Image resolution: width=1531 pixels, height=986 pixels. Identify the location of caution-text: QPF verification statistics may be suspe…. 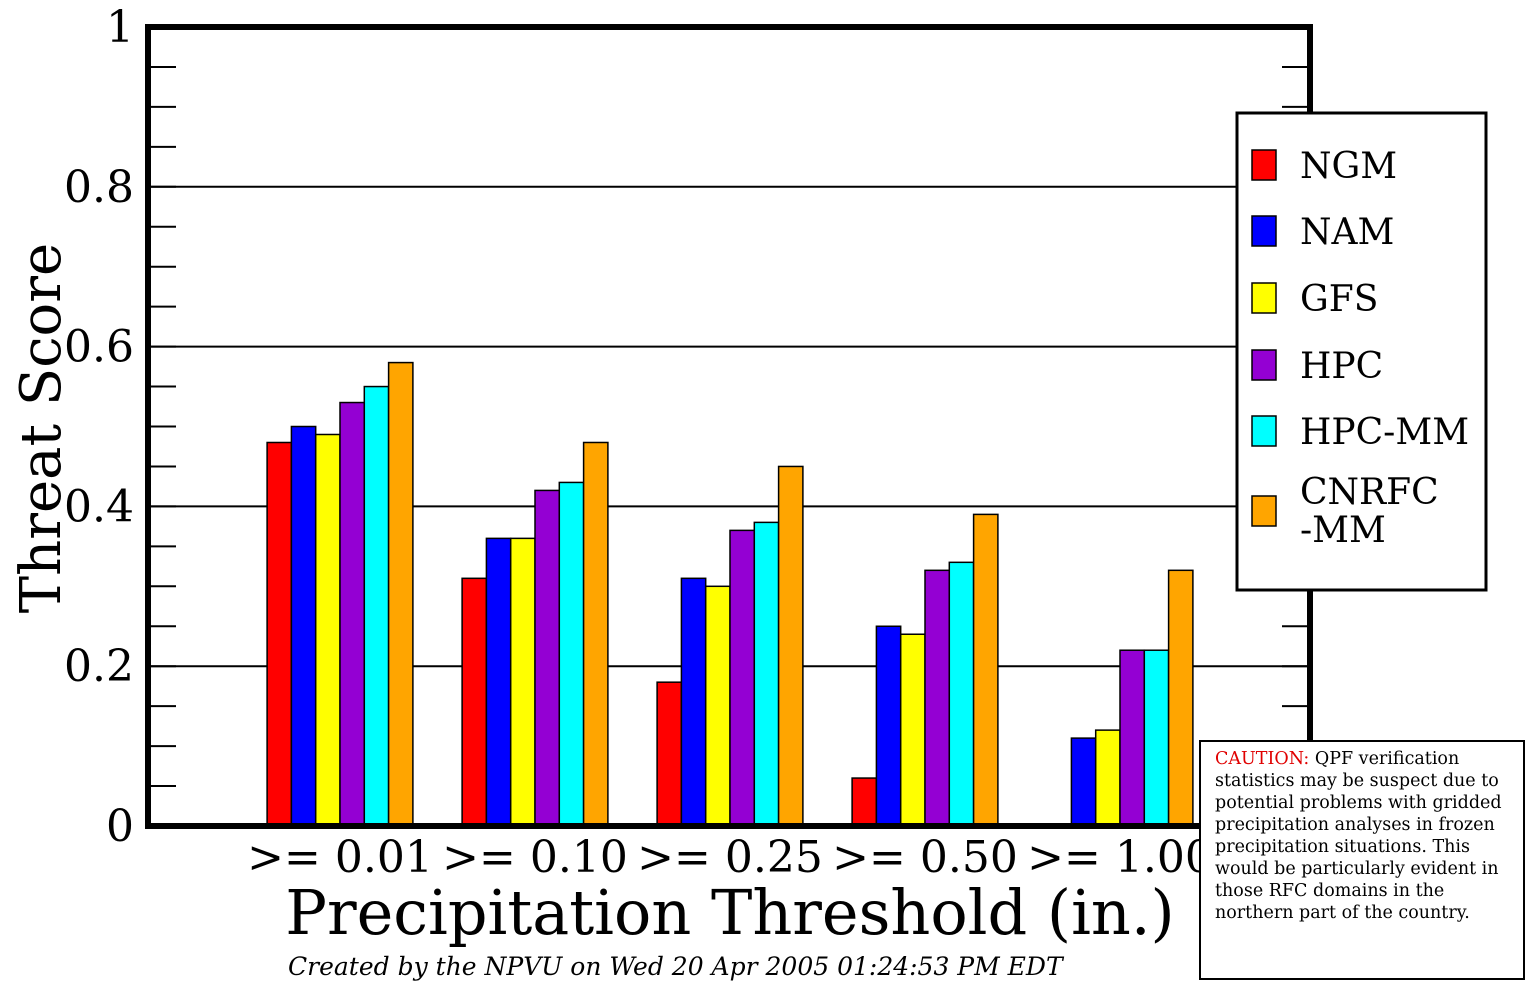
(1358, 836).